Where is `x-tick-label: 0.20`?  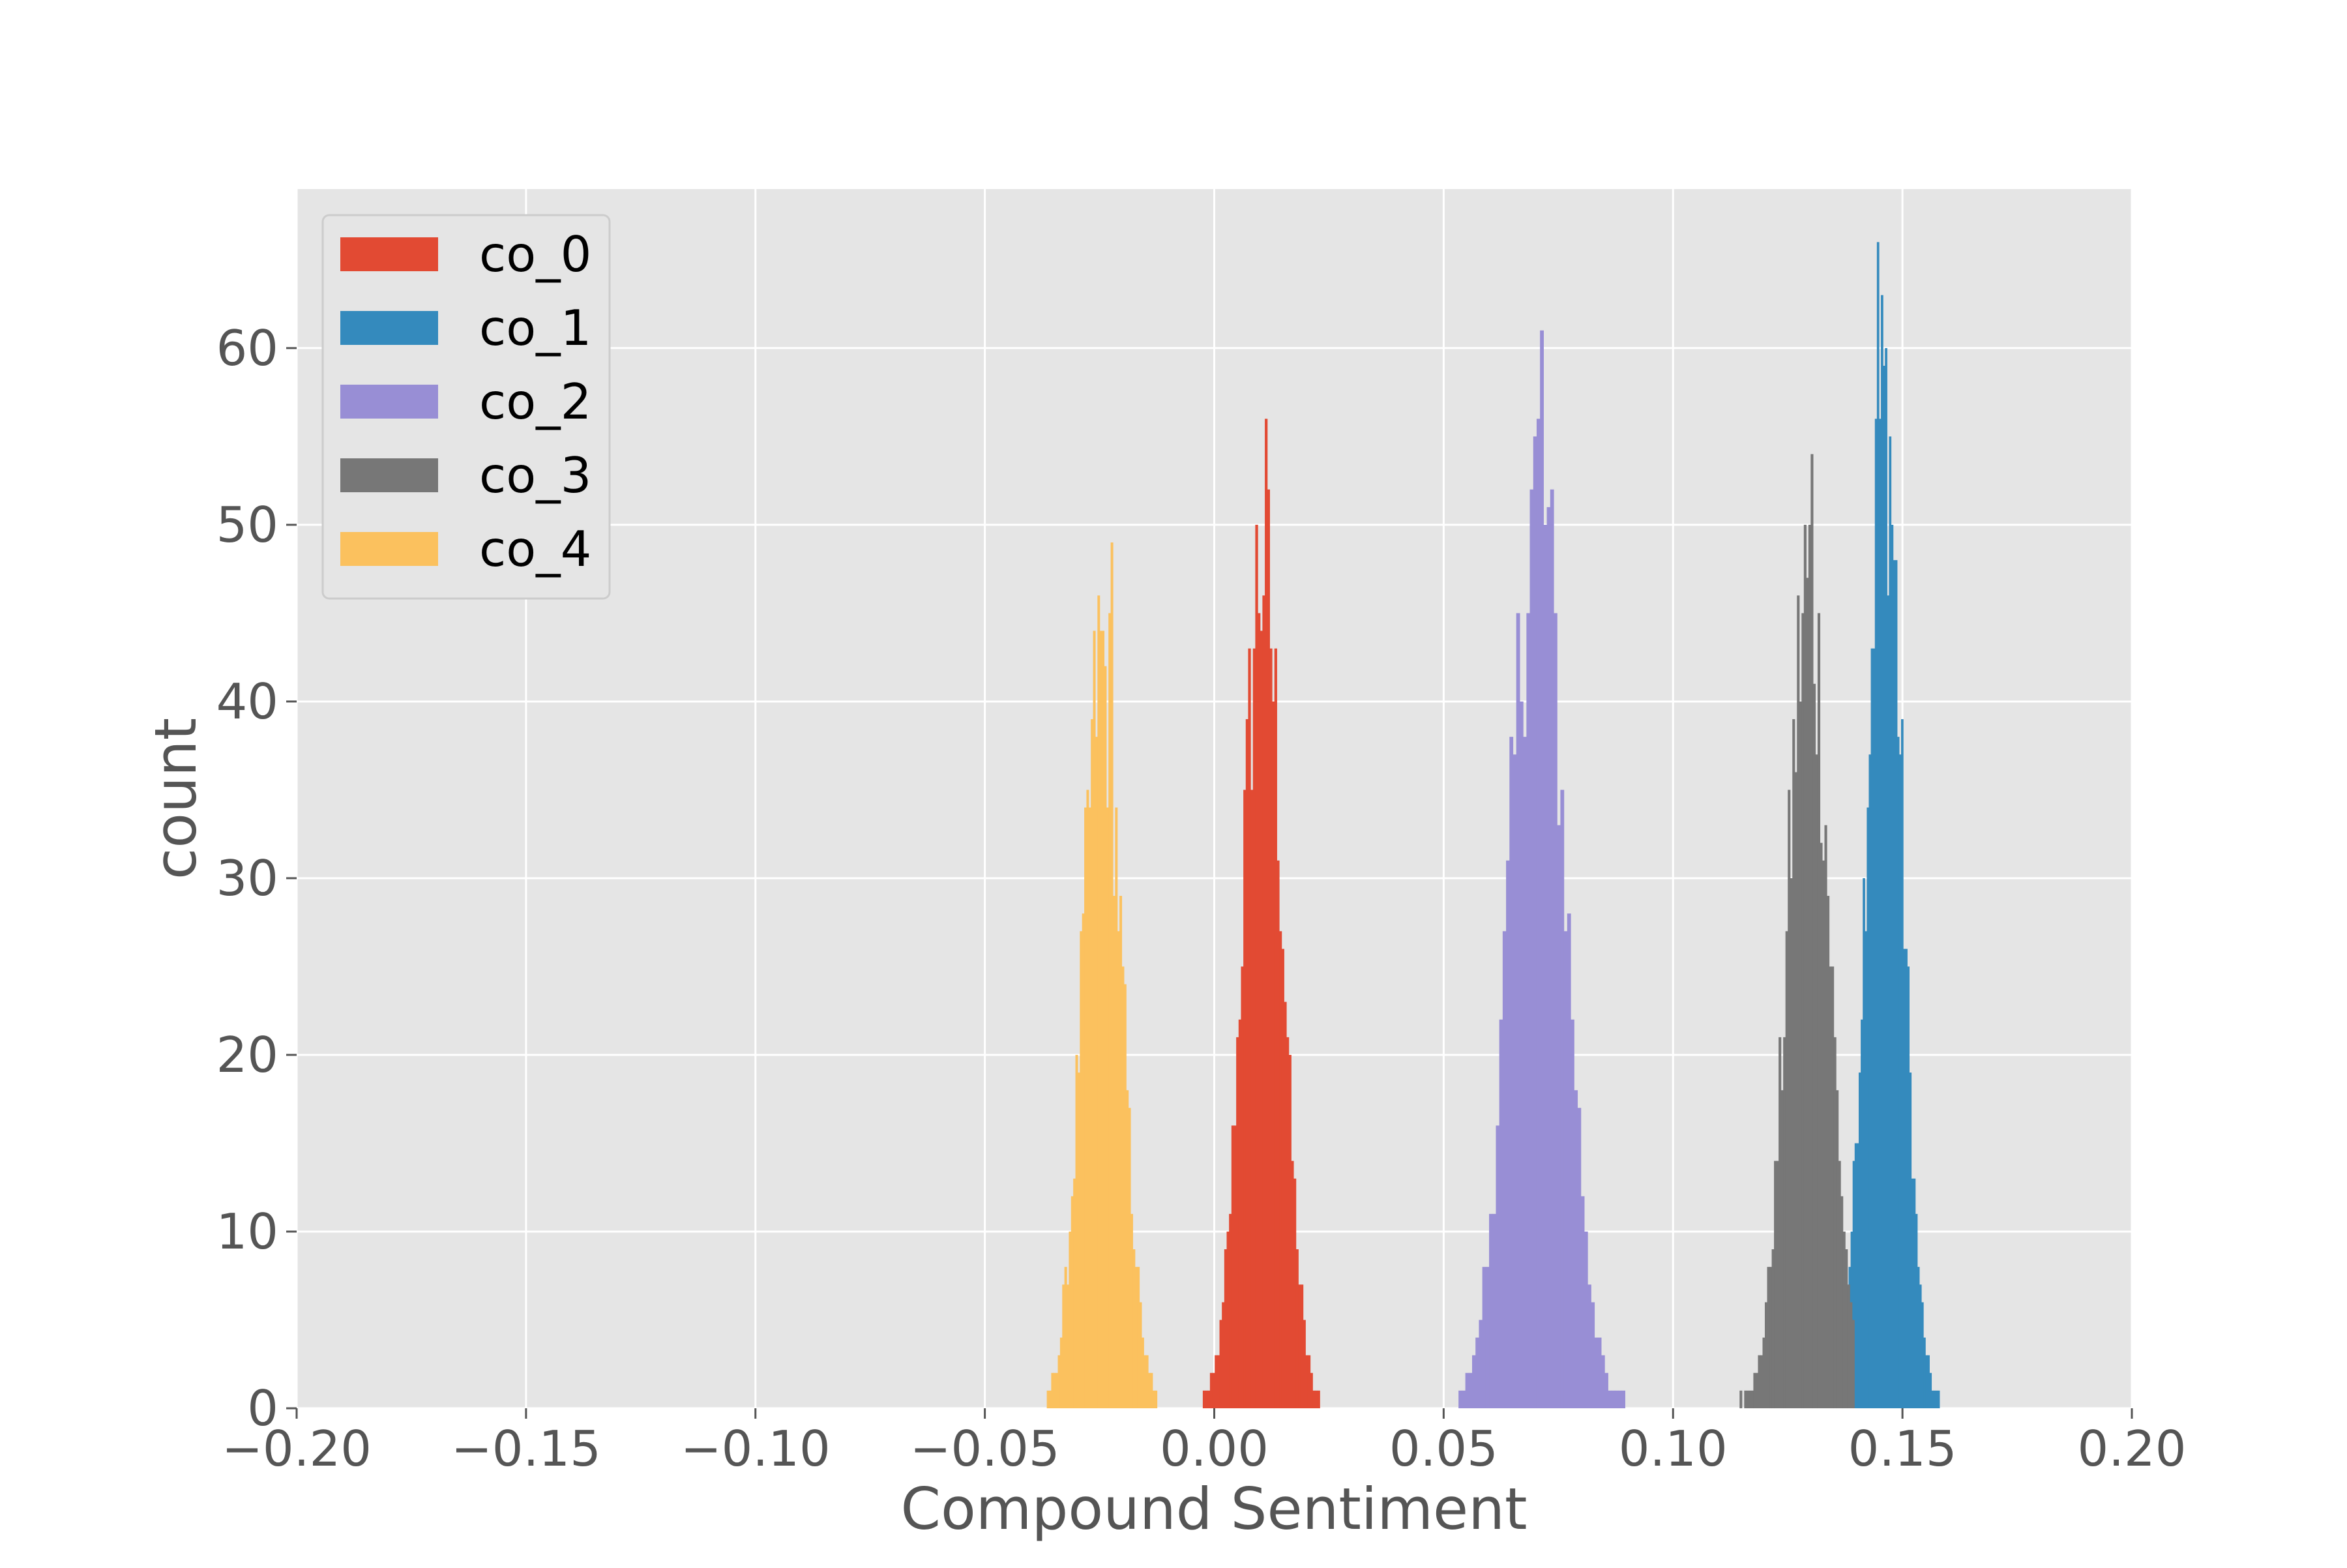 x-tick-label: 0.20 is located at coordinates (2132, 1449).